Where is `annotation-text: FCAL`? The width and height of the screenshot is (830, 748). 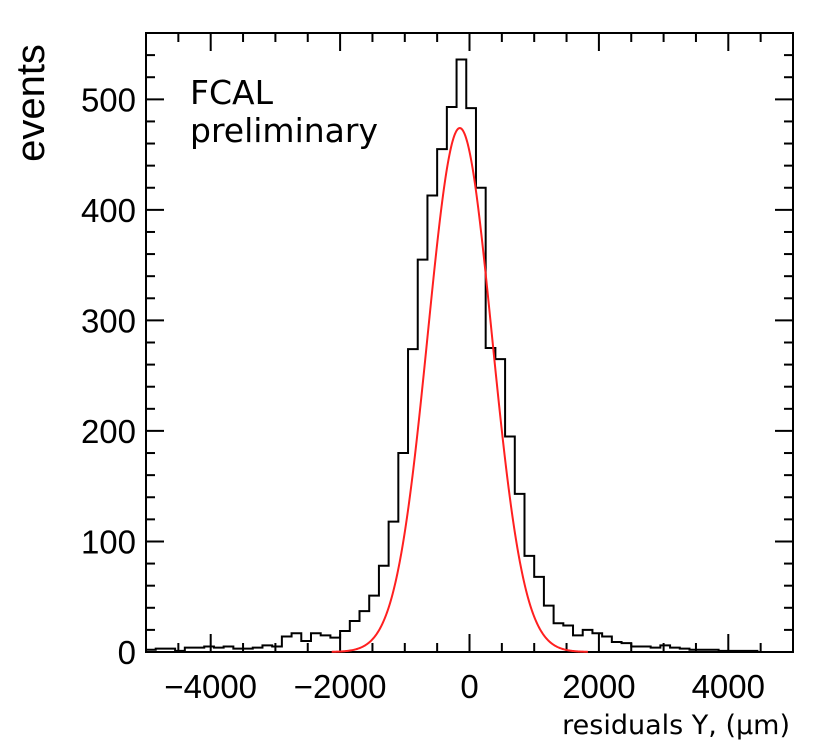
annotation-text: FCAL is located at coordinates (232, 92).